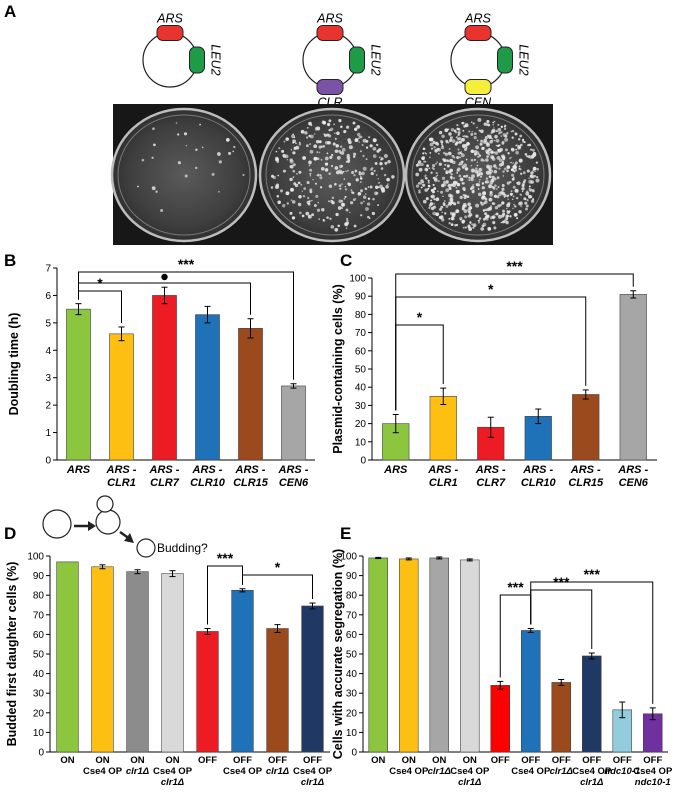  Describe the element at coordinates (208, 483) in the screenshot. I see `category-label: CLR10` at that location.